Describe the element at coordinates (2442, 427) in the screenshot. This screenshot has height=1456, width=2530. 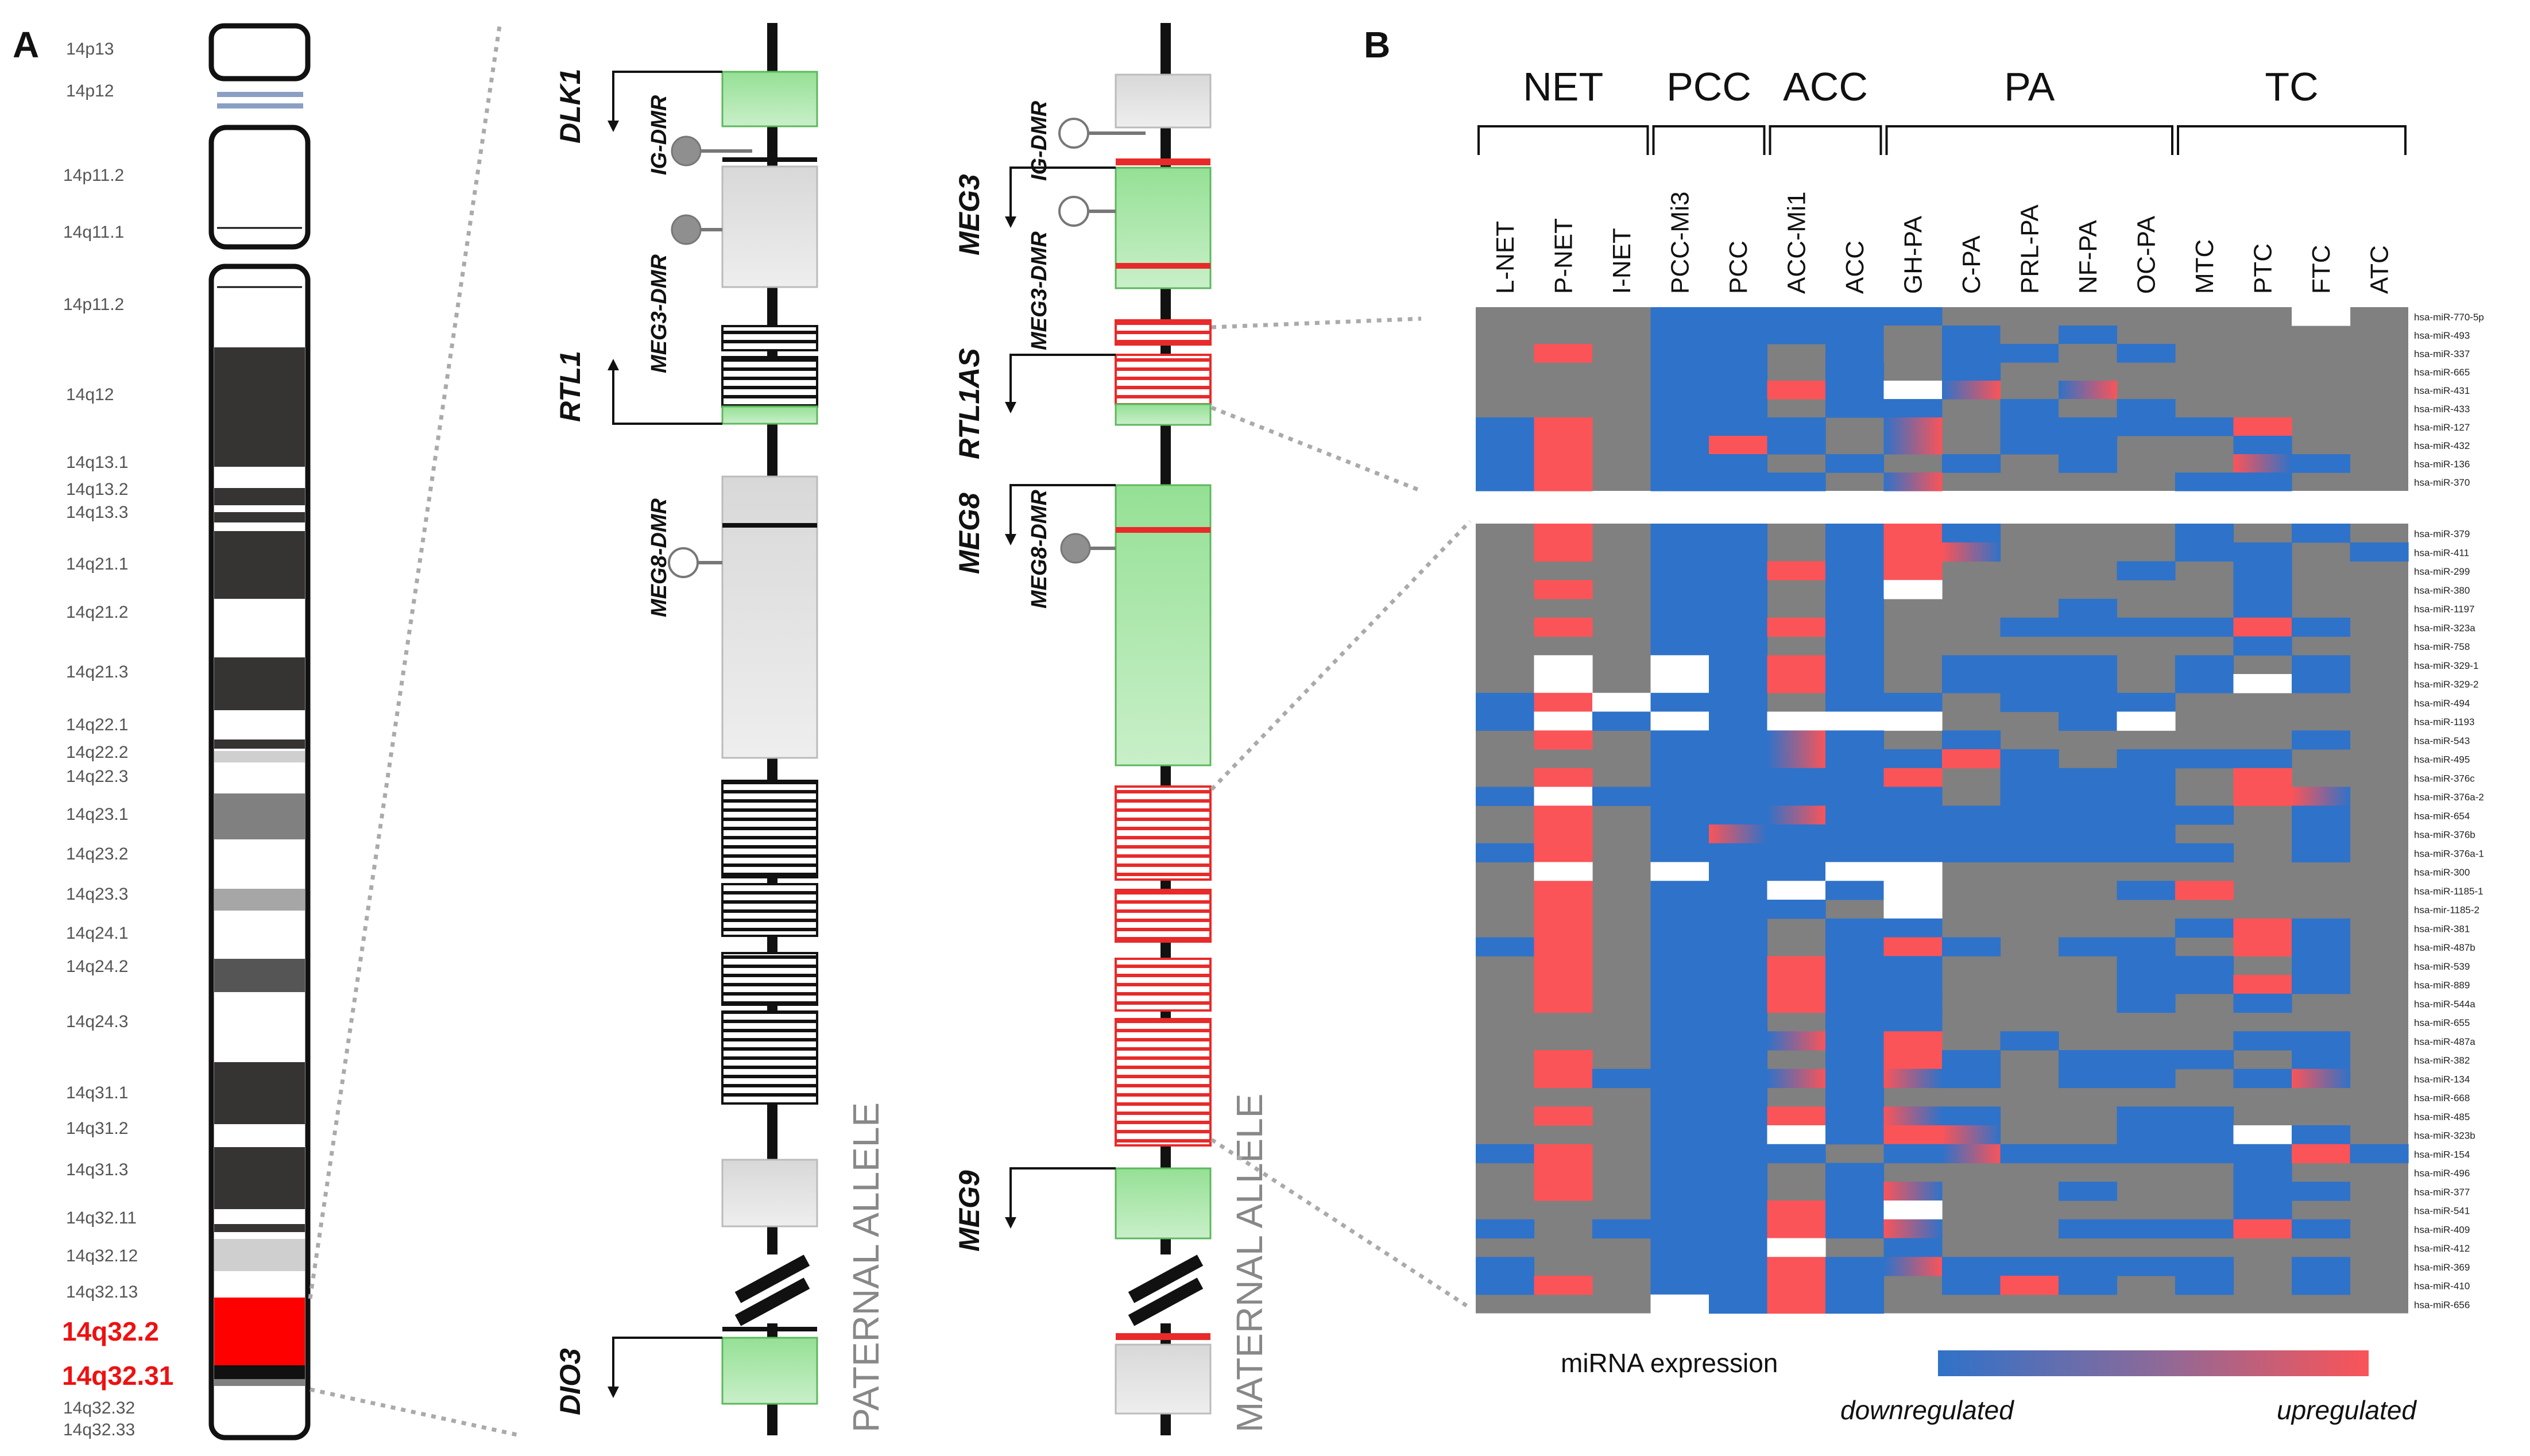
I see `row-label: hsa-miR-127` at that location.